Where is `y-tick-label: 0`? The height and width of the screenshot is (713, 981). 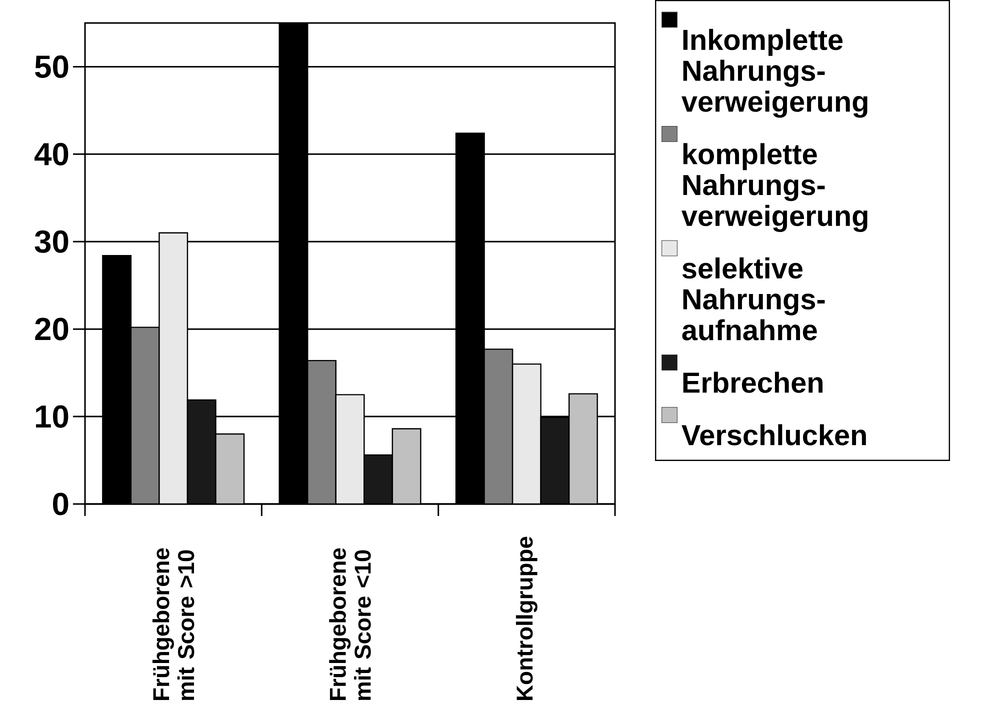 y-tick-label: 0 is located at coordinates (60, 504).